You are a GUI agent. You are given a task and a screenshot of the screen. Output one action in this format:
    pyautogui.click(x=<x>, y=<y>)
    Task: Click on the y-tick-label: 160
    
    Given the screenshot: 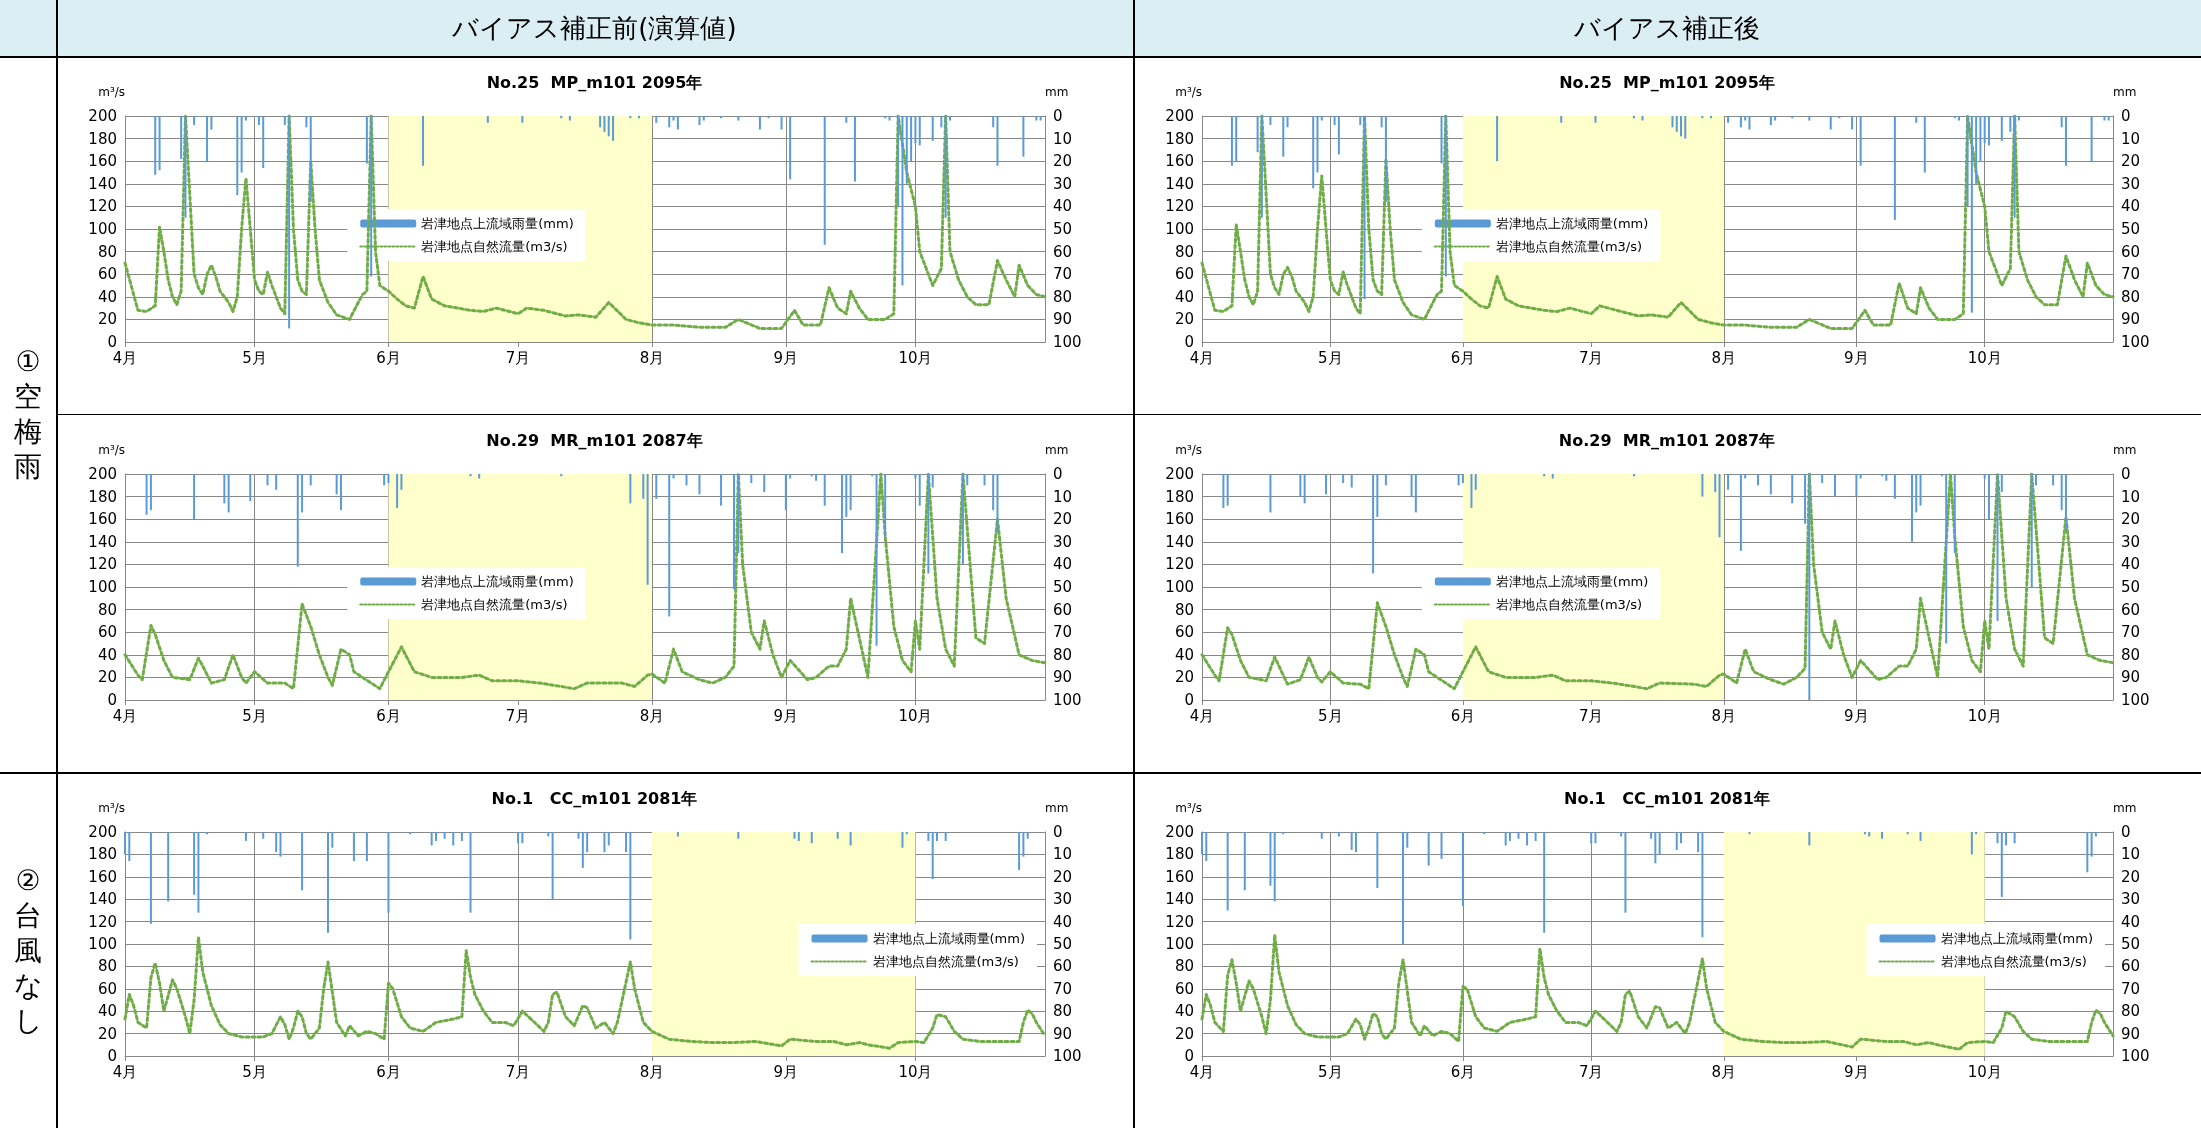 What is the action you would take?
    pyautogui.click(x=102, y=519)
    